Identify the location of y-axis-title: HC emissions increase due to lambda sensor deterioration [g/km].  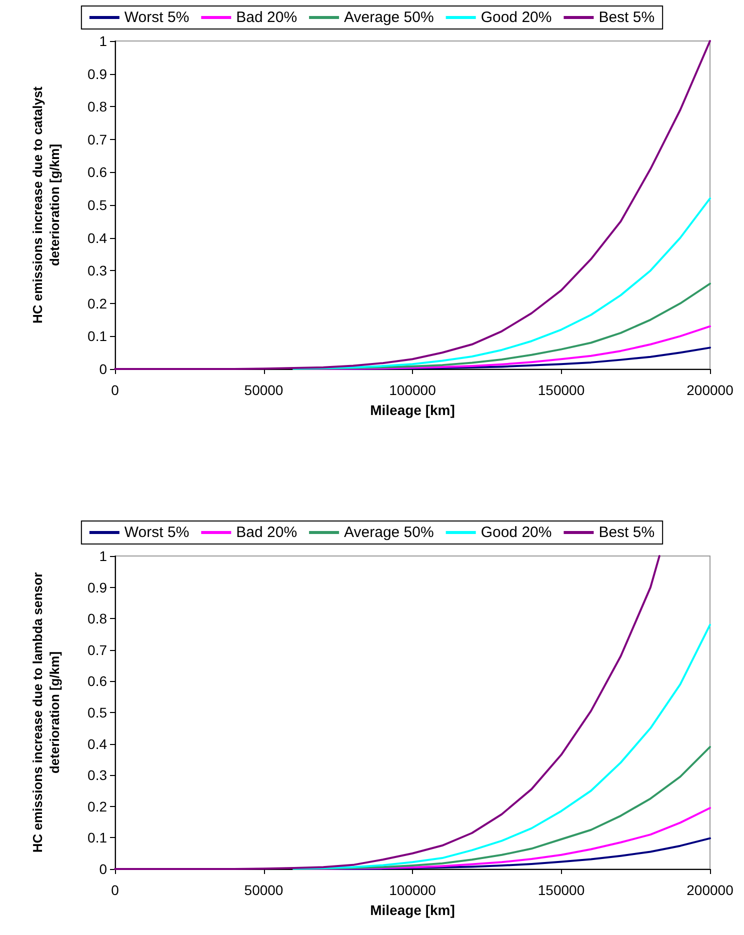
(46, 712).